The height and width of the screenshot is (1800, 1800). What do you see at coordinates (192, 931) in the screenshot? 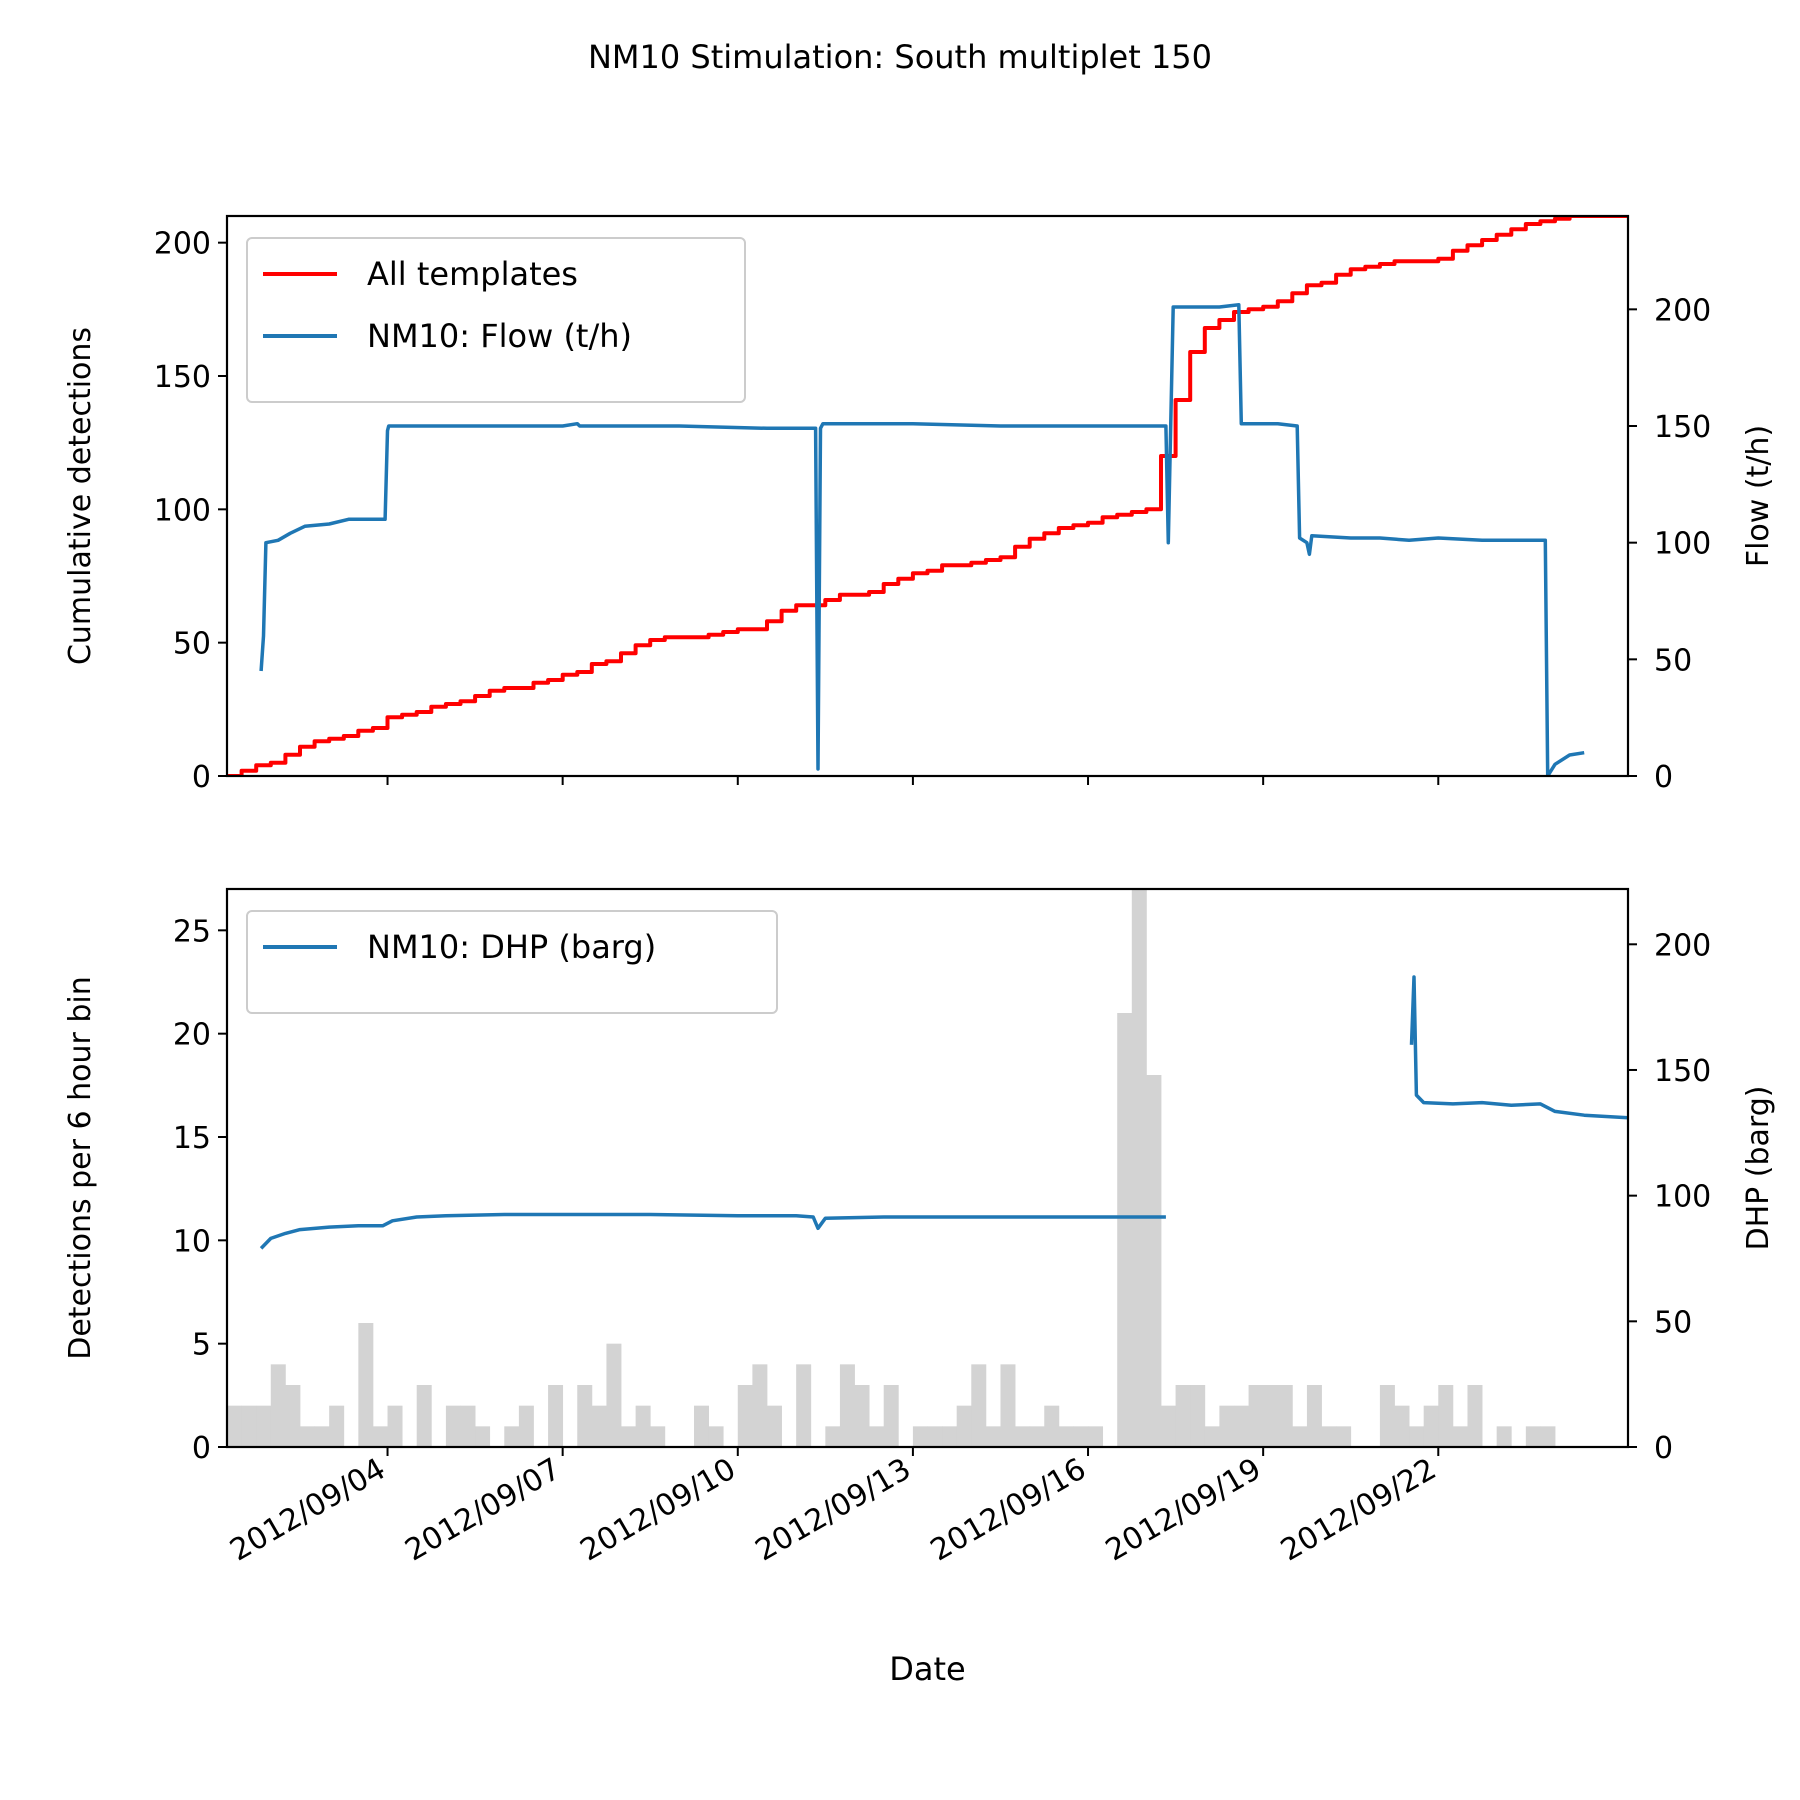
I see `y-left-tick-label: 25` at bounding box center [192, 931].